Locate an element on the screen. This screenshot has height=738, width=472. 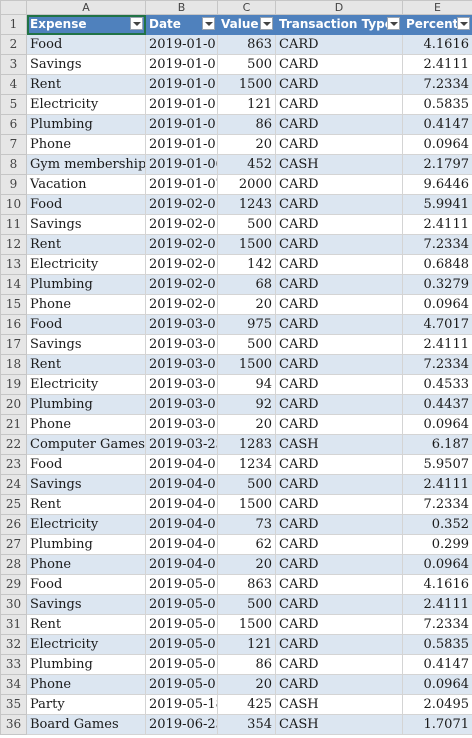
cell-percent: 5.9507 is located at coordinates (437, 464).